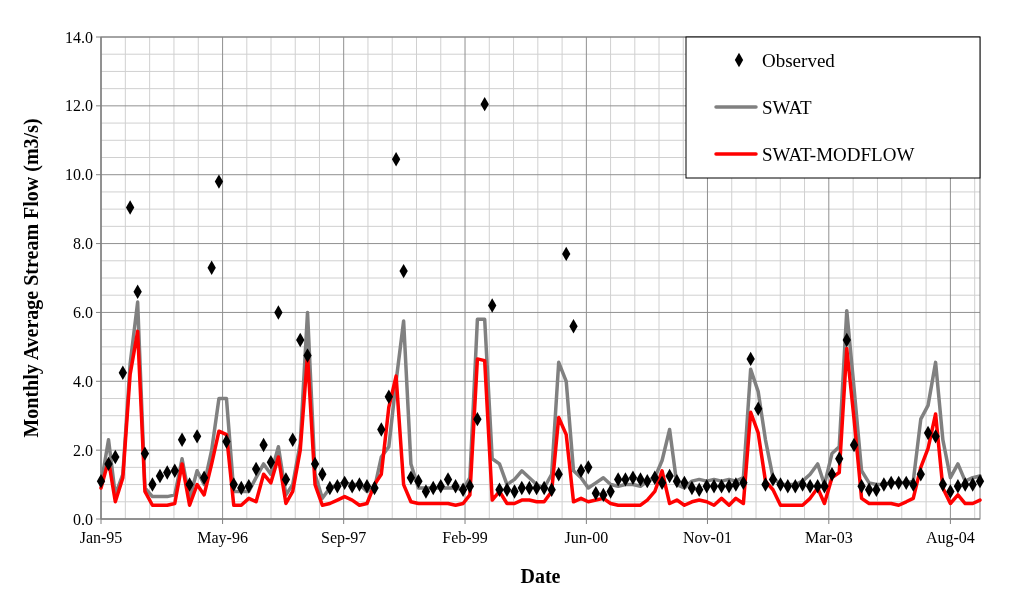 The image size is (1011, 613). Describe the element at coordinates (707, 537) in the screenshot. I see `x-tick-label: Nov-01` at that location.